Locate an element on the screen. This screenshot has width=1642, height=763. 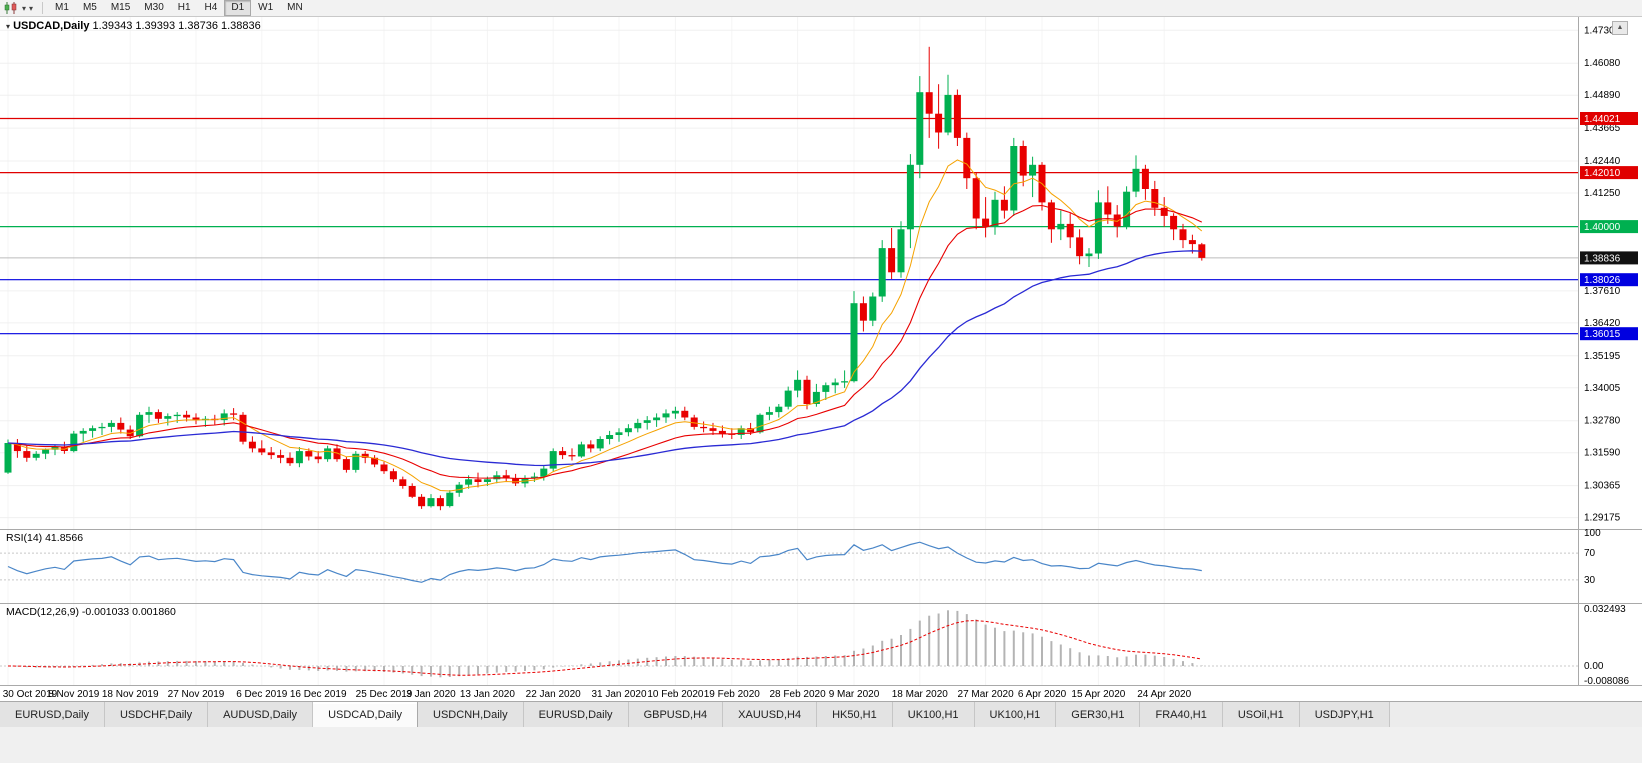
price-level-badge: 1.40000 is located at coordinates (1609, 227).